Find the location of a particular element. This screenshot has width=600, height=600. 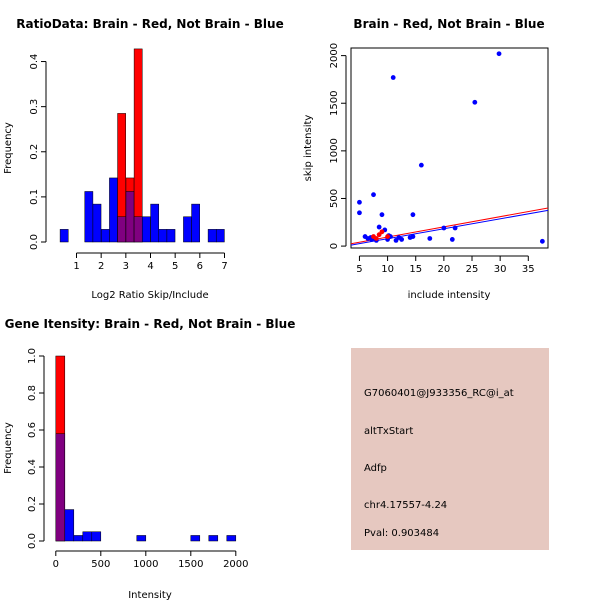

intensity-y-tick-label: 1.0 is located at coordinates (32, 356).